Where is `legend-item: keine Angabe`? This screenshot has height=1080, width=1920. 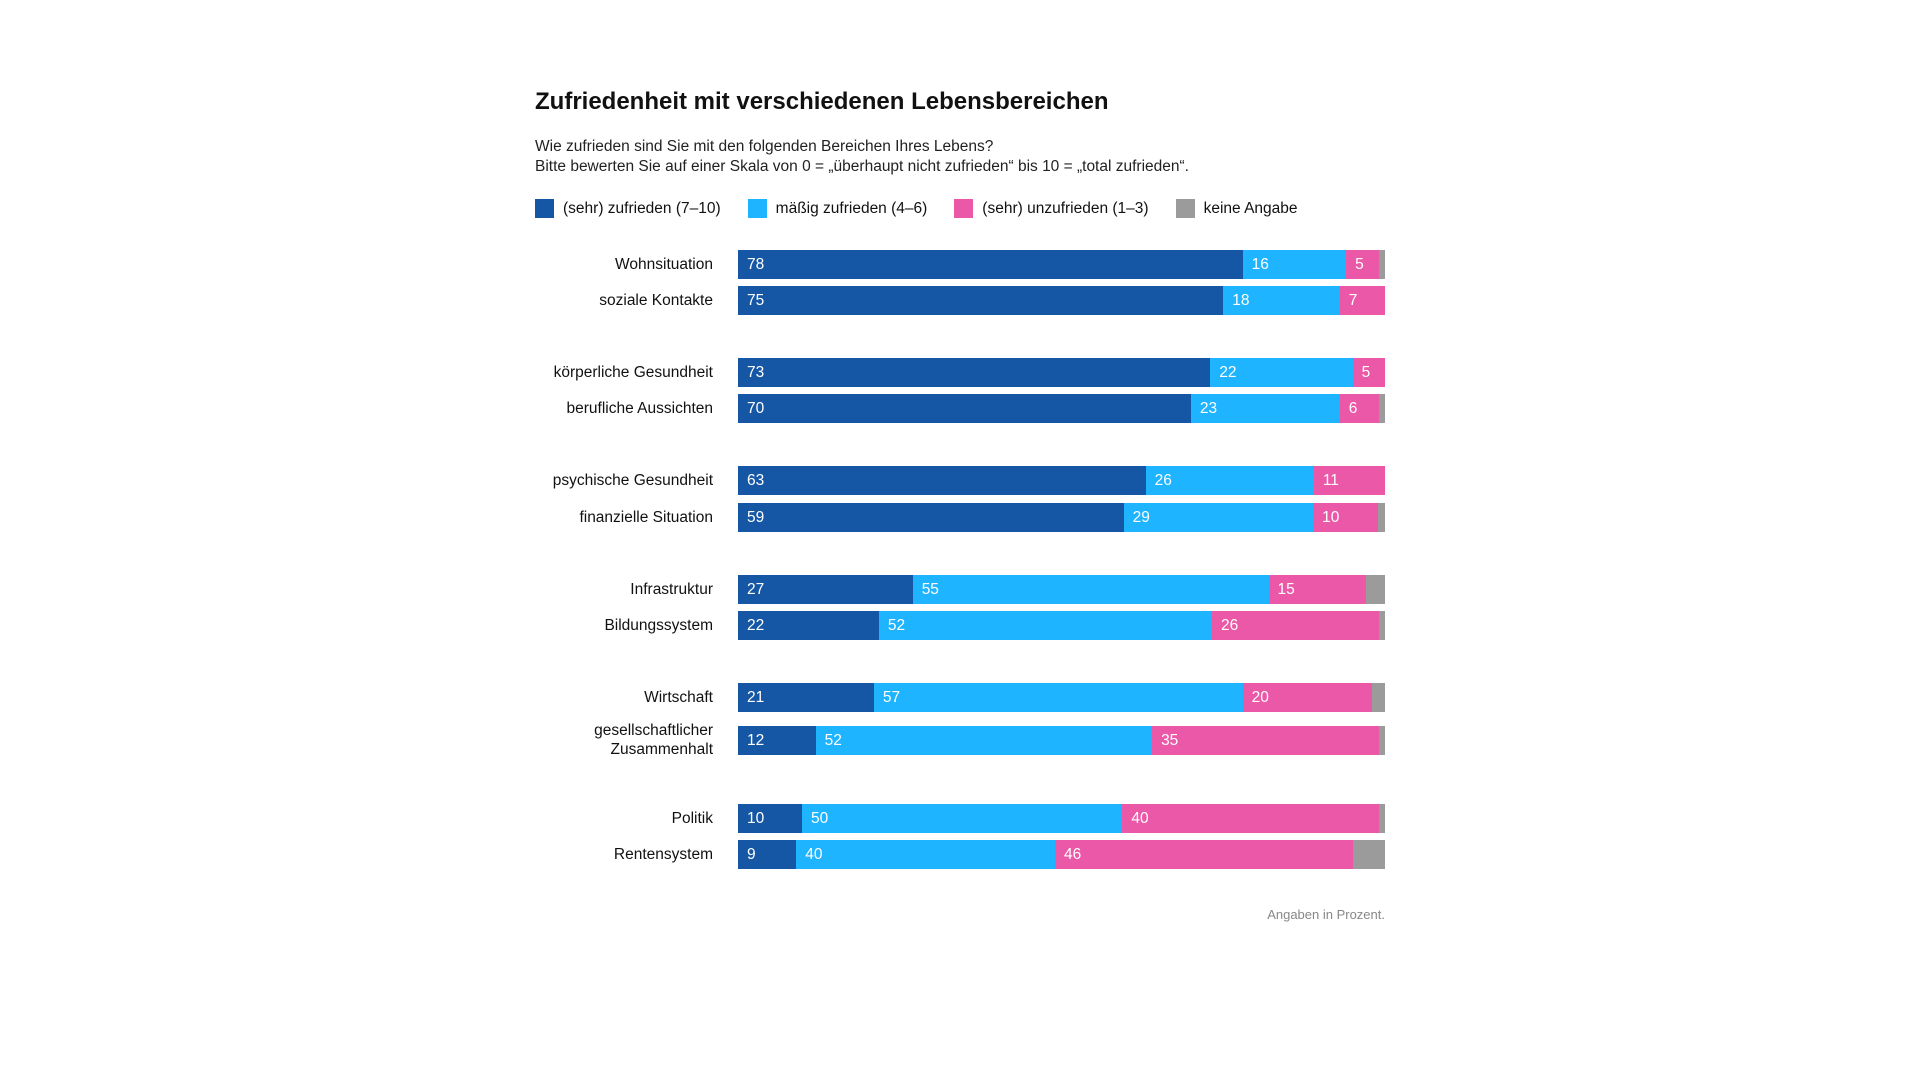
legend-item: keine Angabe is located at coordinates (1236, 208).